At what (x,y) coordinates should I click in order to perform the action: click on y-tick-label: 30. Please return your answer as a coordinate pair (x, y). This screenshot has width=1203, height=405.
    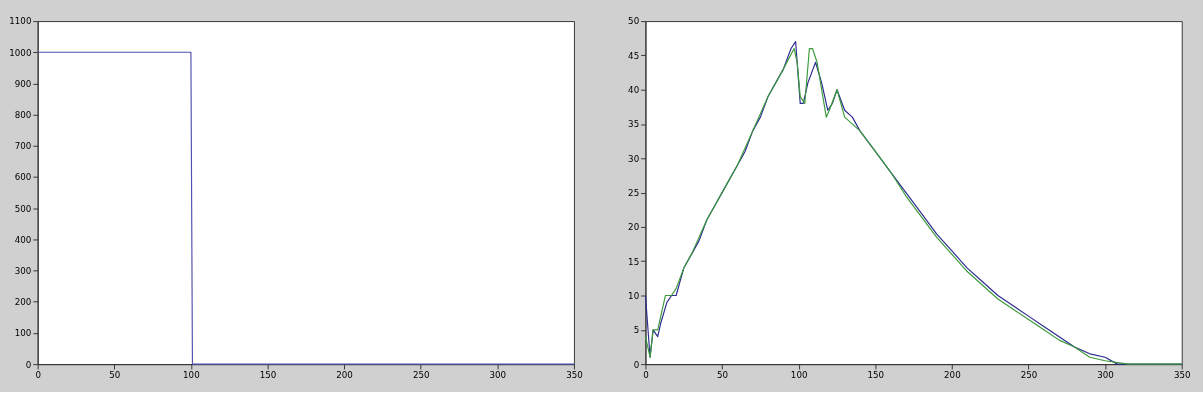
    Looking at the image, I should click on (634, 158).